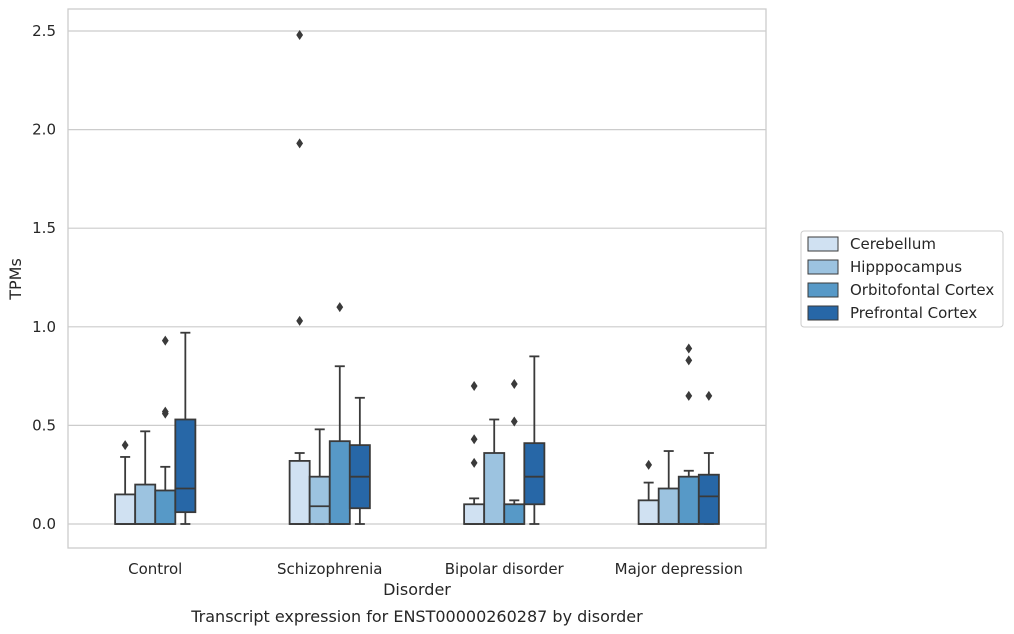  I want to click on legend-frame, so click(902, 279).